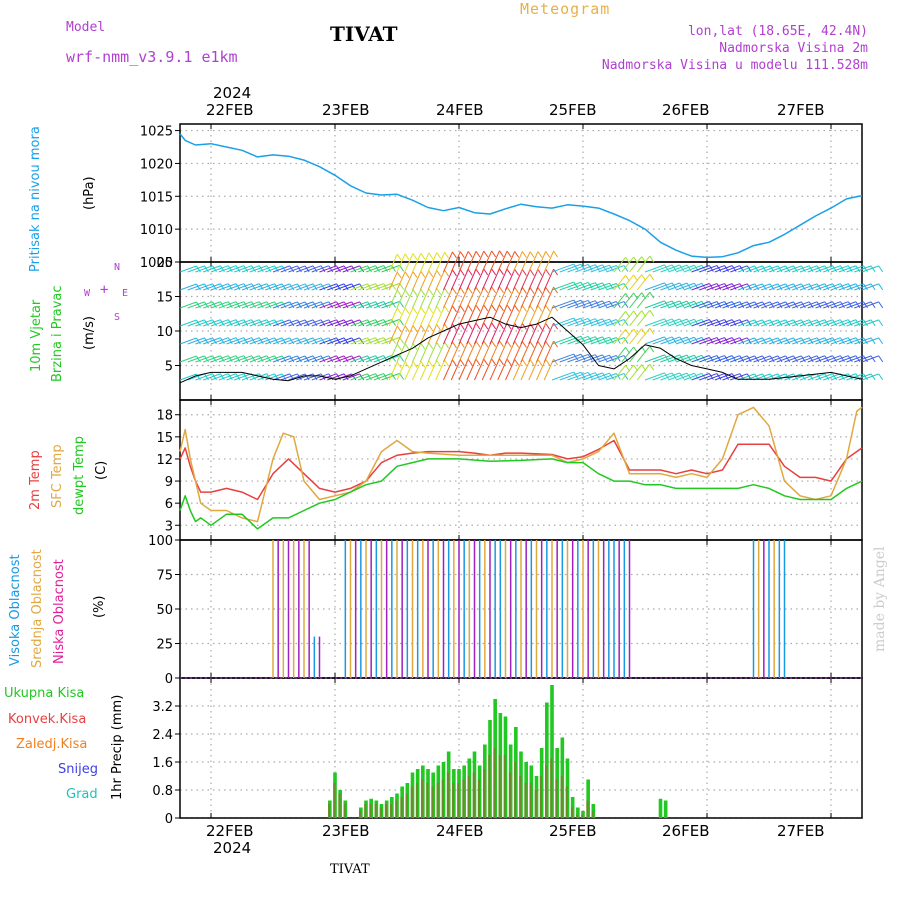 This screenshot has width=900, height=900. Describe the element at coordinates (156, 197) in the screenshot. I see `ytick-label-0-2: 1015` at that location.